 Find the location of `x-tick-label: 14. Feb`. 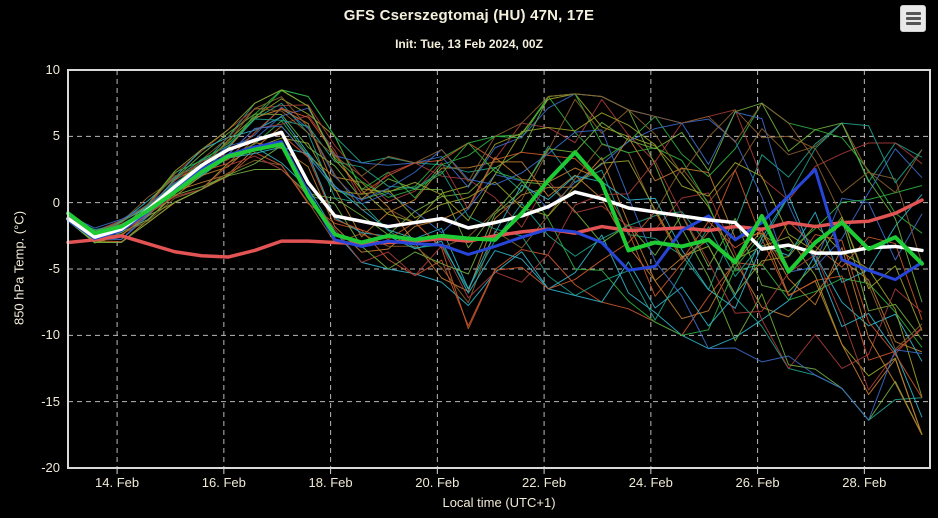

x-tick-label: 14. Feb is located at coordinates (117, 482).